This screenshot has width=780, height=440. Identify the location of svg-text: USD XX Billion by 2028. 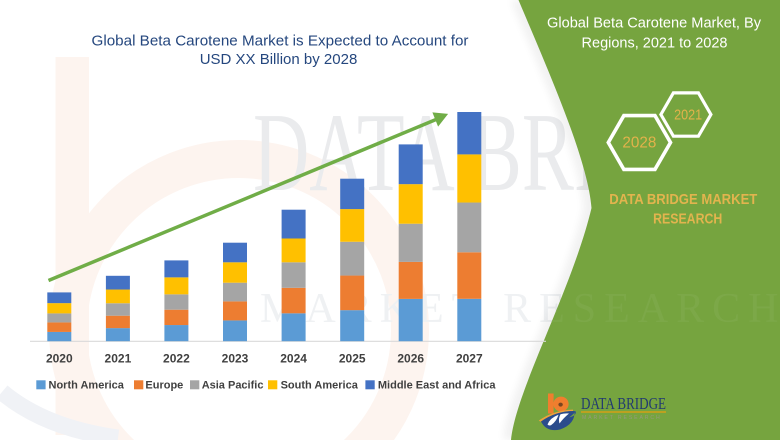
(279, 59).